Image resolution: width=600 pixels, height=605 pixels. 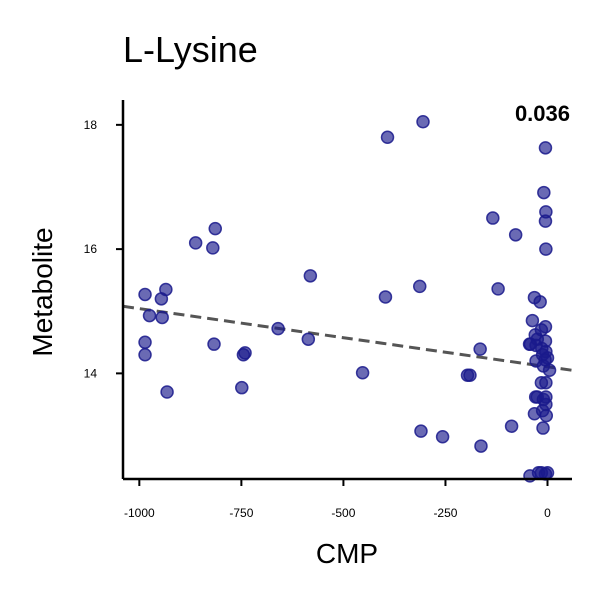 What do you see at coordinates (547, 513) in the screenshot?
I see `x-tick-label: 0` at bounding box center [547, 513].